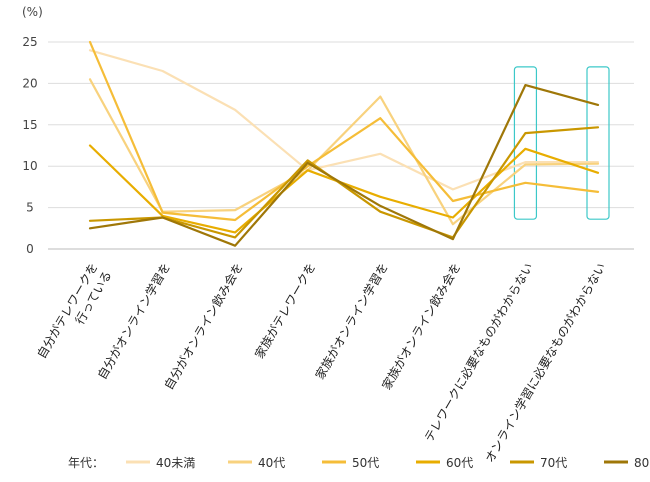 Image resolution: width=650 pixels, height=482 pixels. I want to click on x-category-label: 家族がテレワークを, so click(284, 310).